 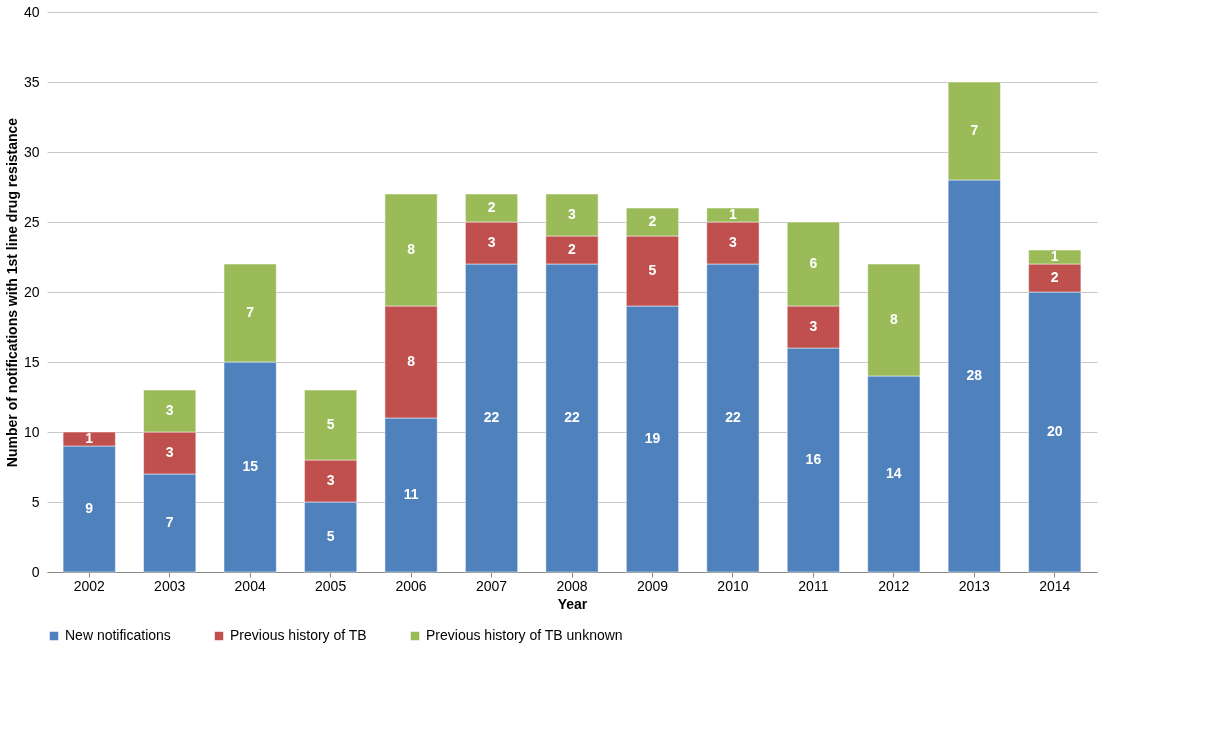 What do you see at coordinates (31, 221) in the screenshot?
I see `y-tick-label: 25` at bounding box center [31, 221].